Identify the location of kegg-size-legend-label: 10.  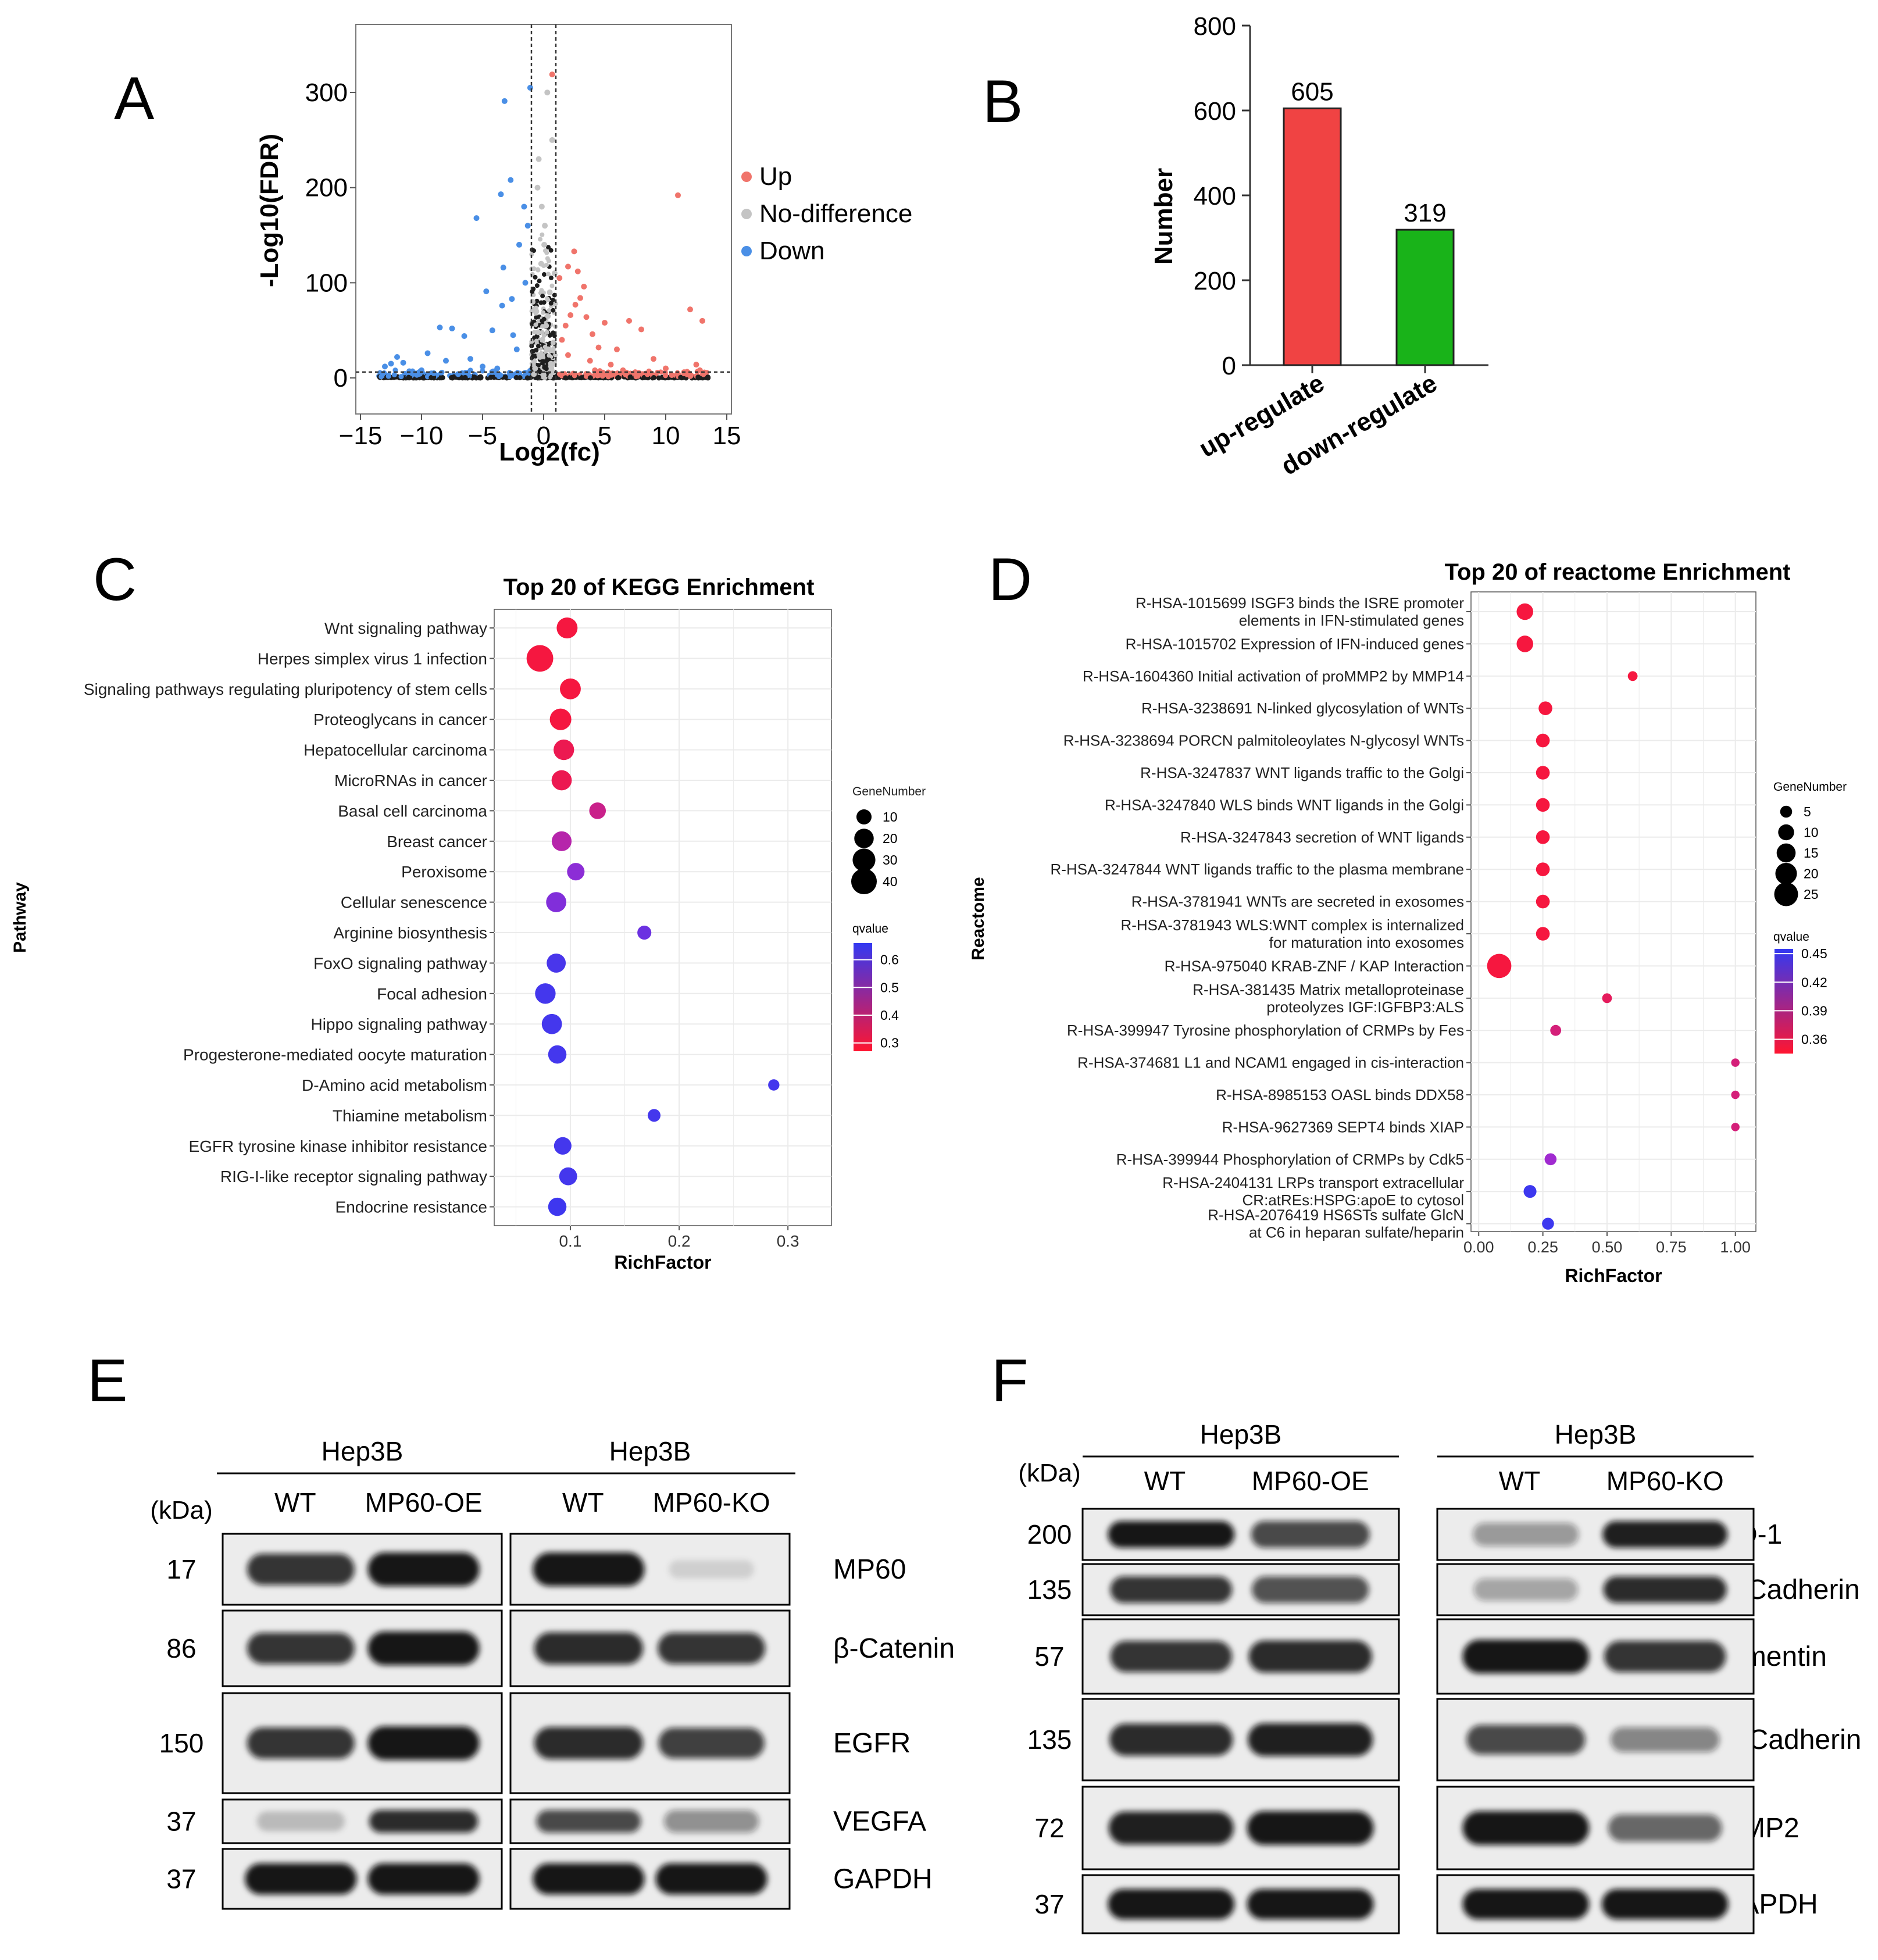
(890, 816).